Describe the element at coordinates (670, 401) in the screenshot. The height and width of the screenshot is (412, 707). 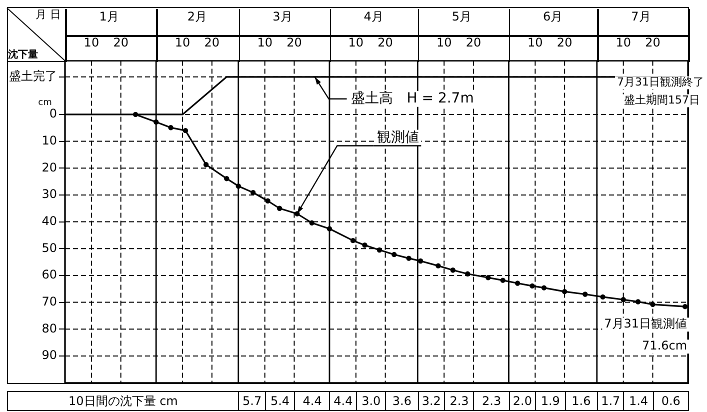
I see `data-label: 0.6` at that location.